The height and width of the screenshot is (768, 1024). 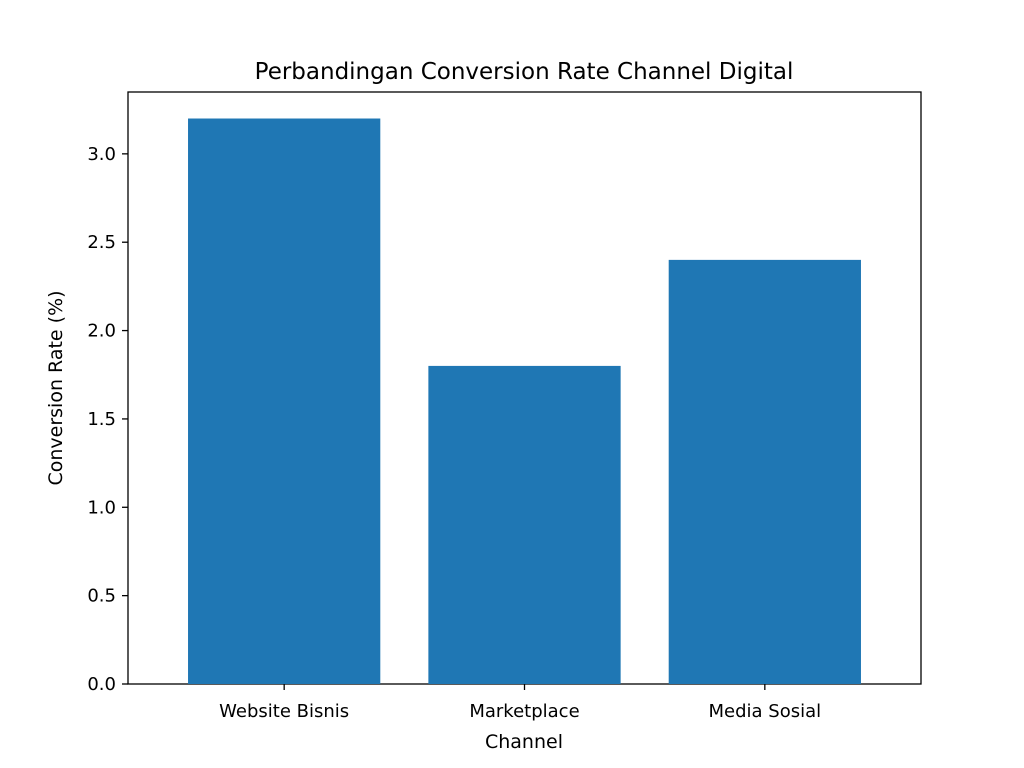 What do you see at coordinates (101, 331) in the screenshot?
I see `y-tick-label-4: 2.0` at bounding box center [101, 331].